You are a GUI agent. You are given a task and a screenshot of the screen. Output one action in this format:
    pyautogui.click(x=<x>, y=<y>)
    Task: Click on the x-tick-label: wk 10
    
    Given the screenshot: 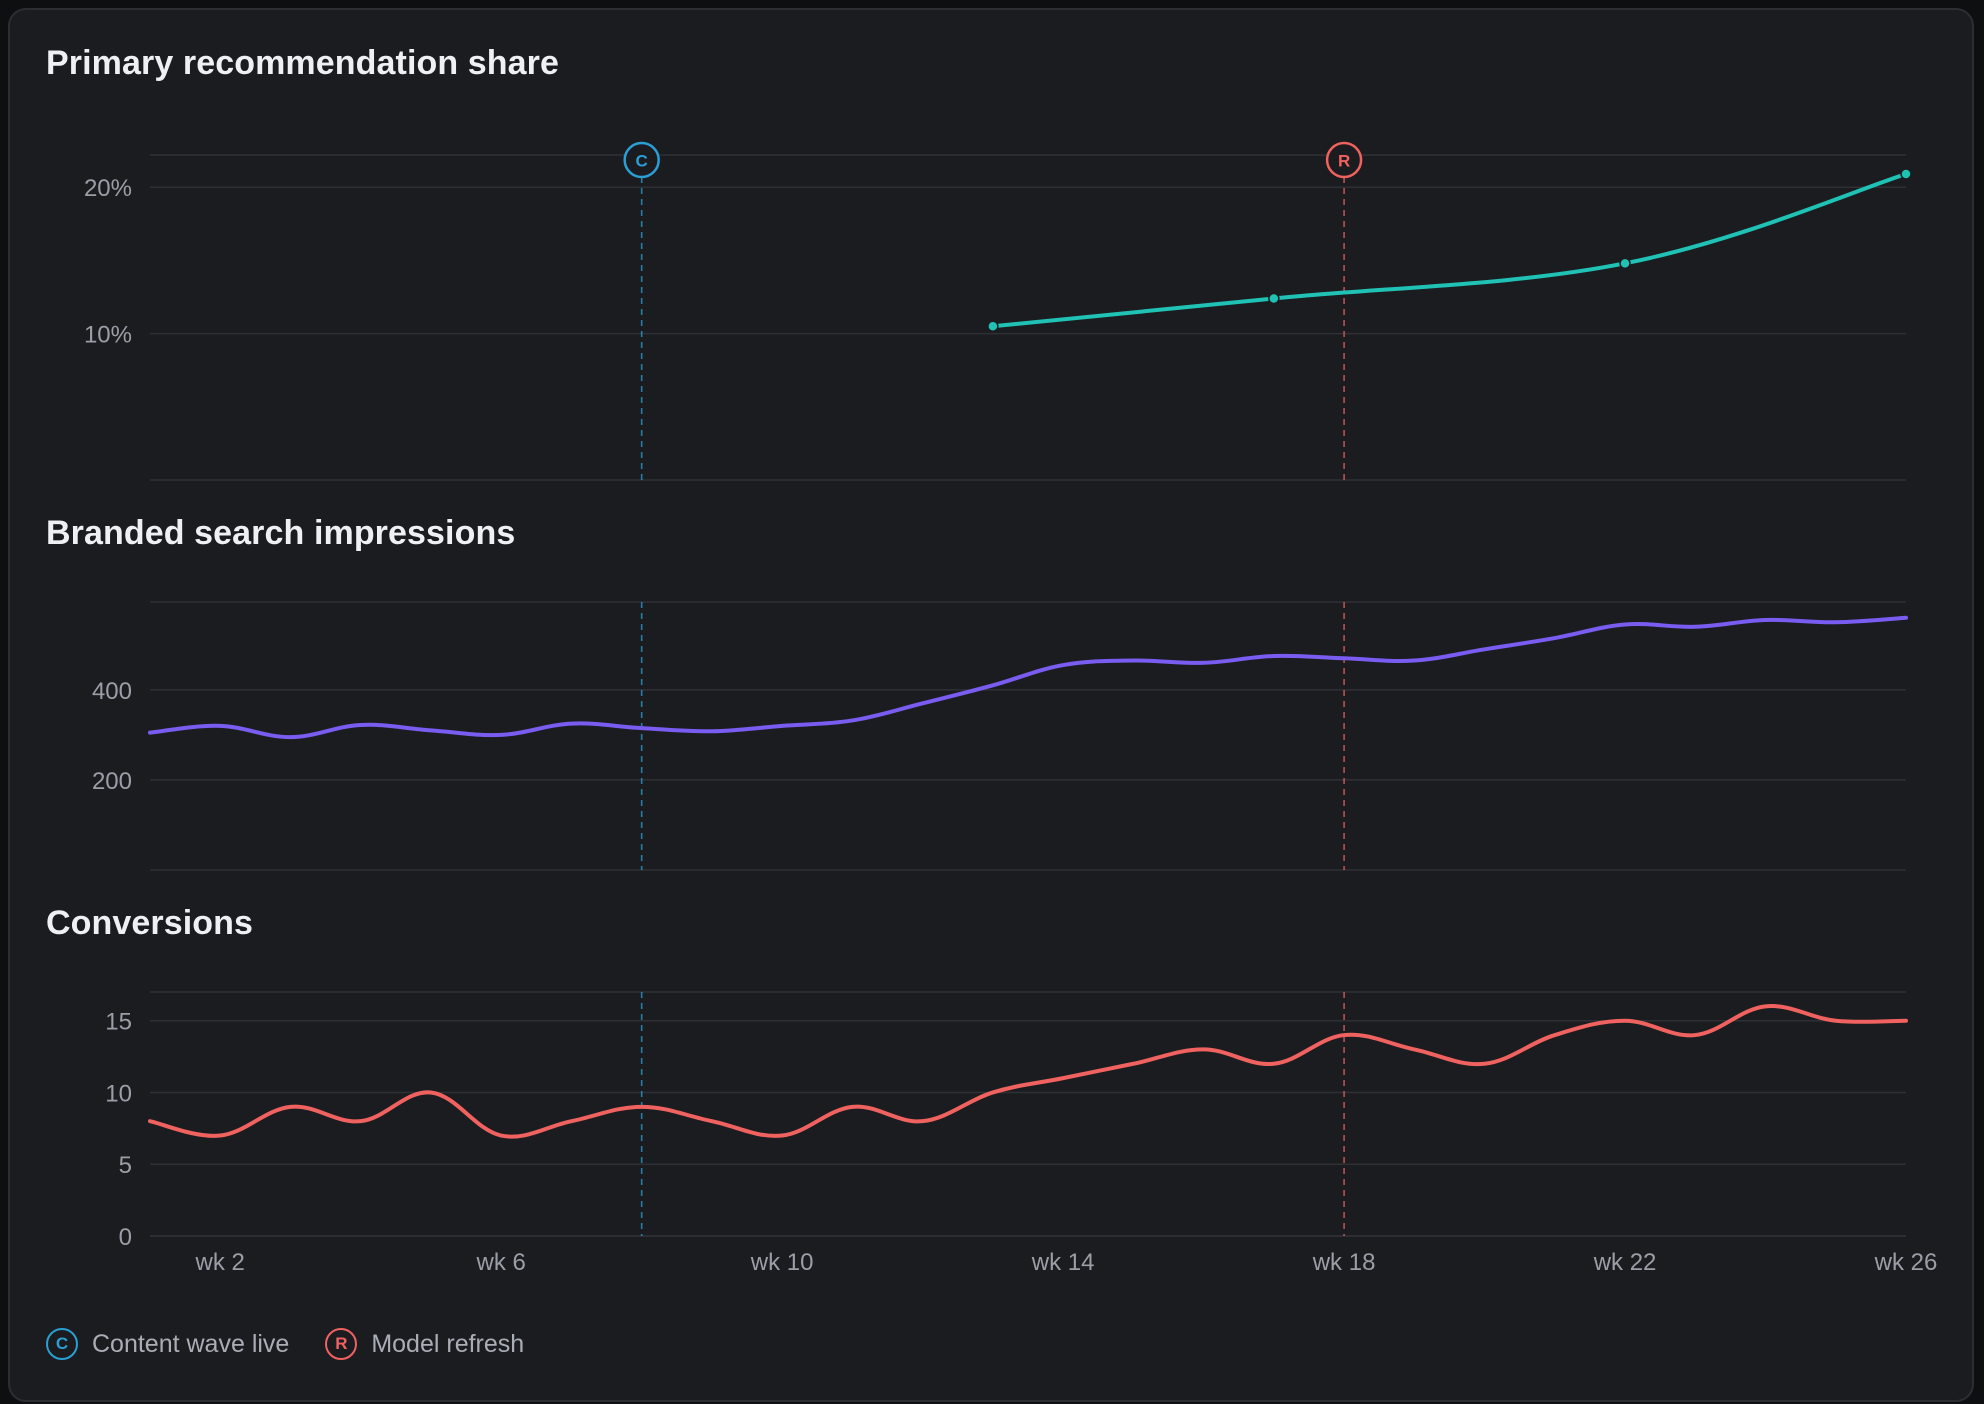 What is the action you would take?
    pyautogui.click(x=782, y=1262)
    